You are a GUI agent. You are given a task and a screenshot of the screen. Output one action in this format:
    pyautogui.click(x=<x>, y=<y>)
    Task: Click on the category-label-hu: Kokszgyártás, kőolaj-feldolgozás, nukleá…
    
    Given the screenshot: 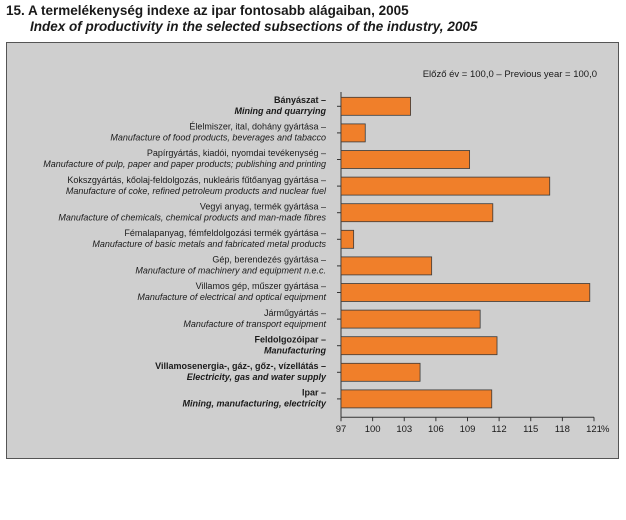 What is the action you would take?
    pyautogui.click(x=196, y=180)
    